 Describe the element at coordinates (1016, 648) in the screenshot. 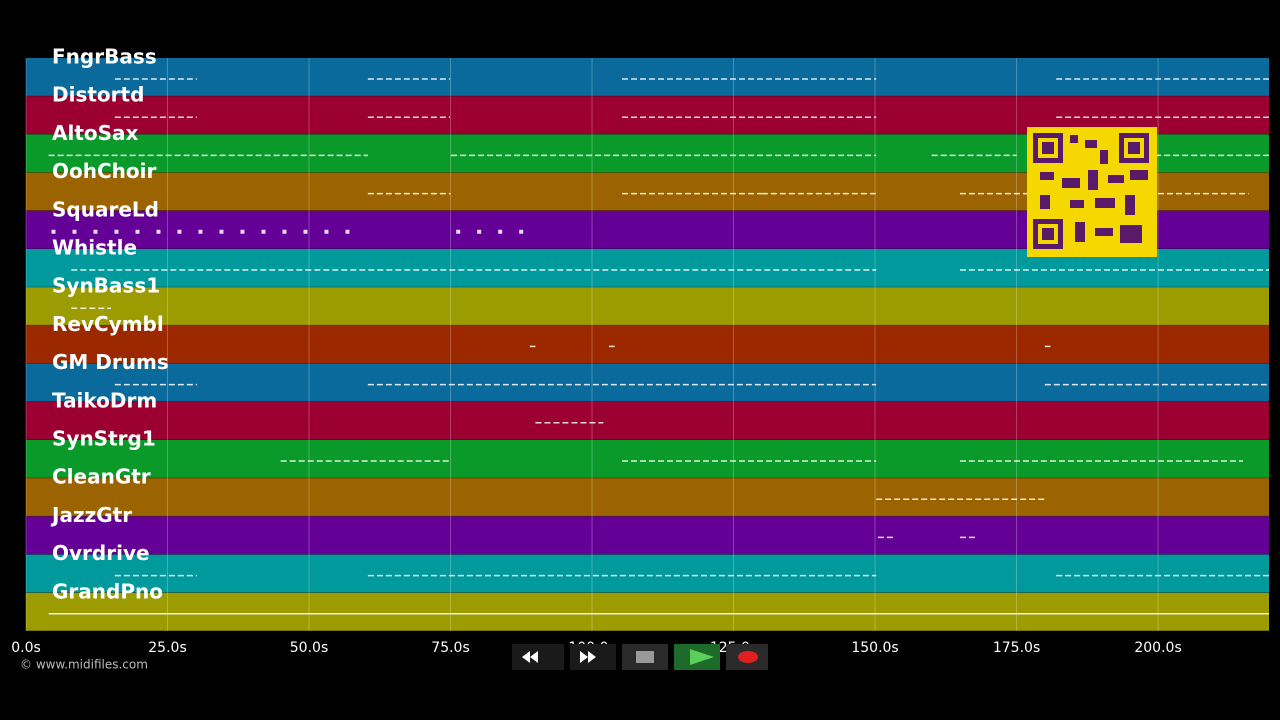

I see `tick-label: 175.0s` at that location.